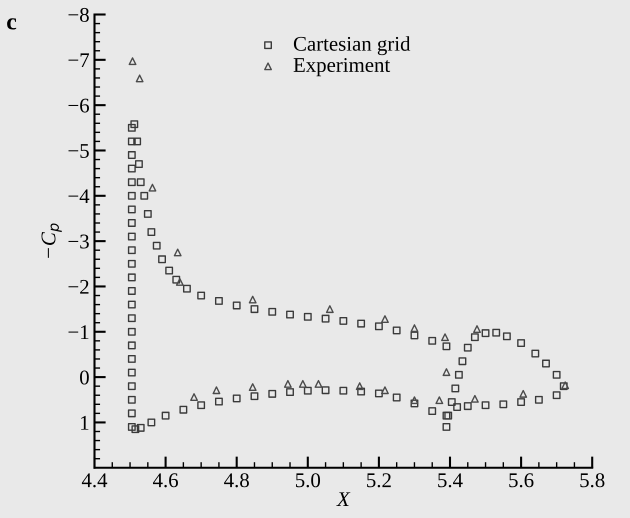 Image resolution: width=630 pixels, height=518 pixels. I want to click on x-tick-label: 5.8, so click(592, 480).